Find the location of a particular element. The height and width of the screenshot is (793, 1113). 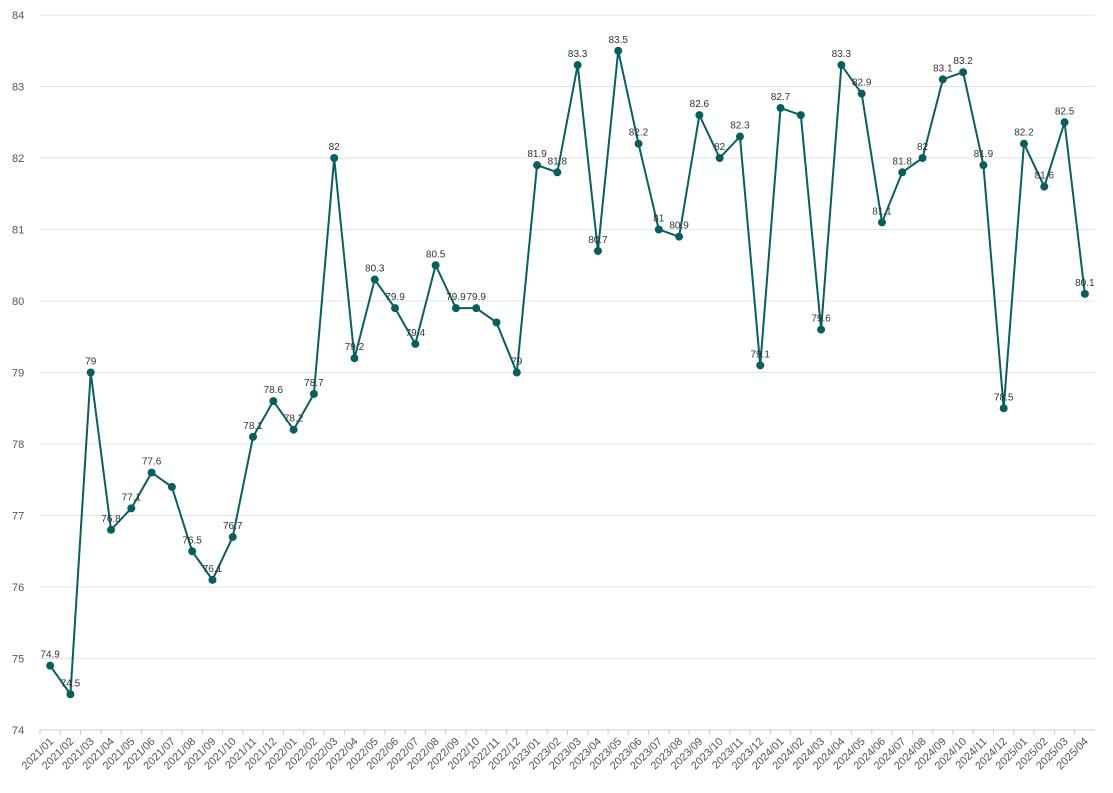

value-label: 78.1 is located at coordinates (253, 426).